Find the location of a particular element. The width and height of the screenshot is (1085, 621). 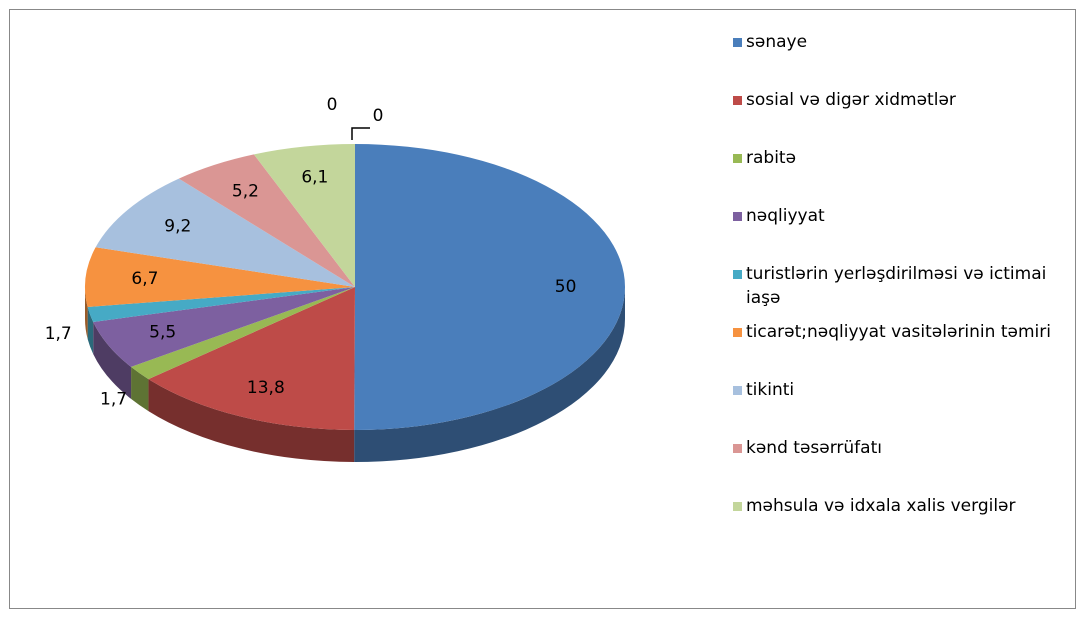

data-label: 50 is located at coordinates (566, 287).